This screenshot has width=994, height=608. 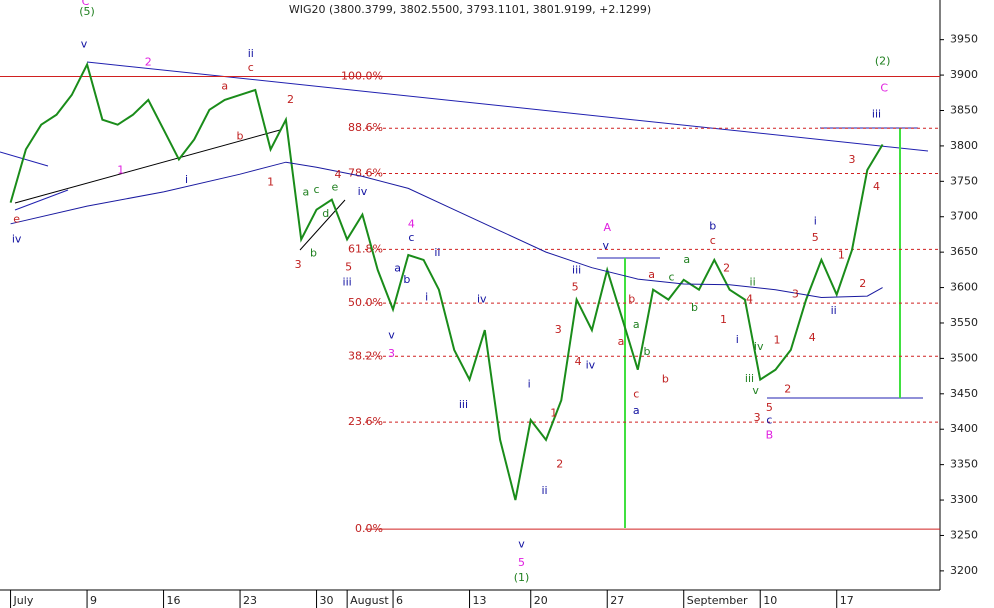 What do you see at coordinates (607, 227) in the screenshot?
I see `wave-label: A` at bounding box center [607, 227].